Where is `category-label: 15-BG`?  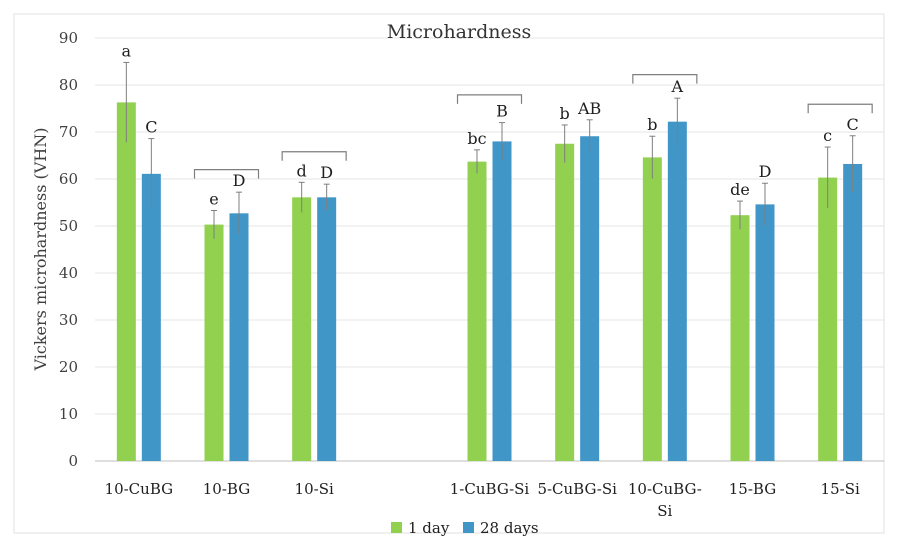 category-label: 15-BG is located at coordinates (752, 489).